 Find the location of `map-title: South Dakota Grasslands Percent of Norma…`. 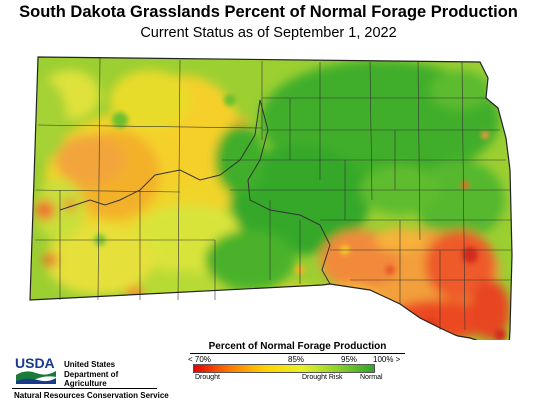

map-title: South Dakota Grasslands Percent of Norma… is located at coordinates (268, 12).